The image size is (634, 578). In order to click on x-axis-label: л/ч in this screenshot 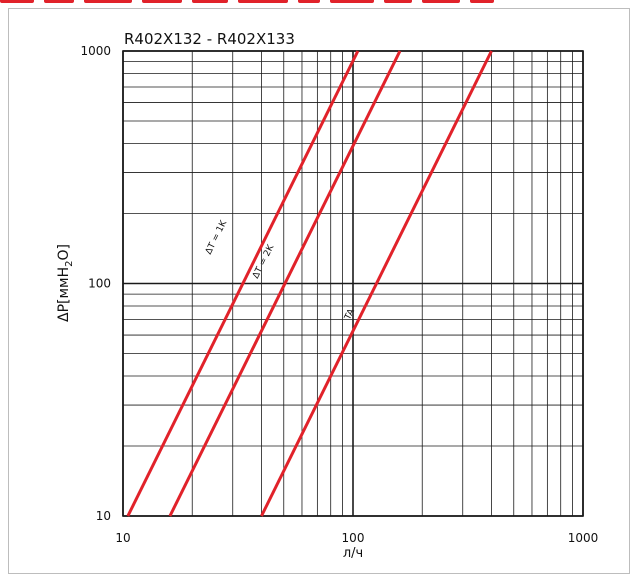, I will do `click(353, 553)`.